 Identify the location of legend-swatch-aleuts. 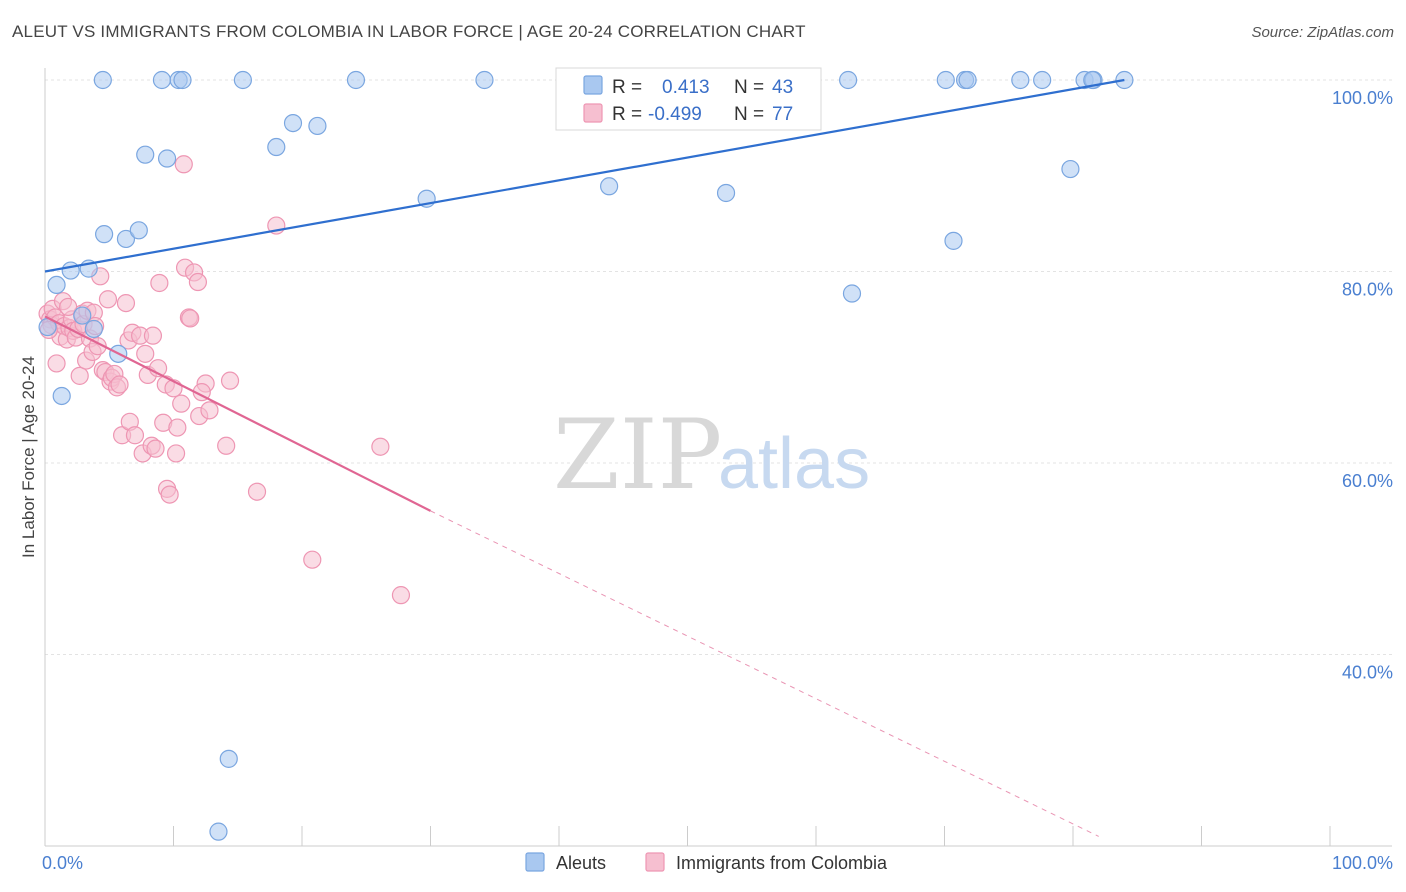
(593, 85).